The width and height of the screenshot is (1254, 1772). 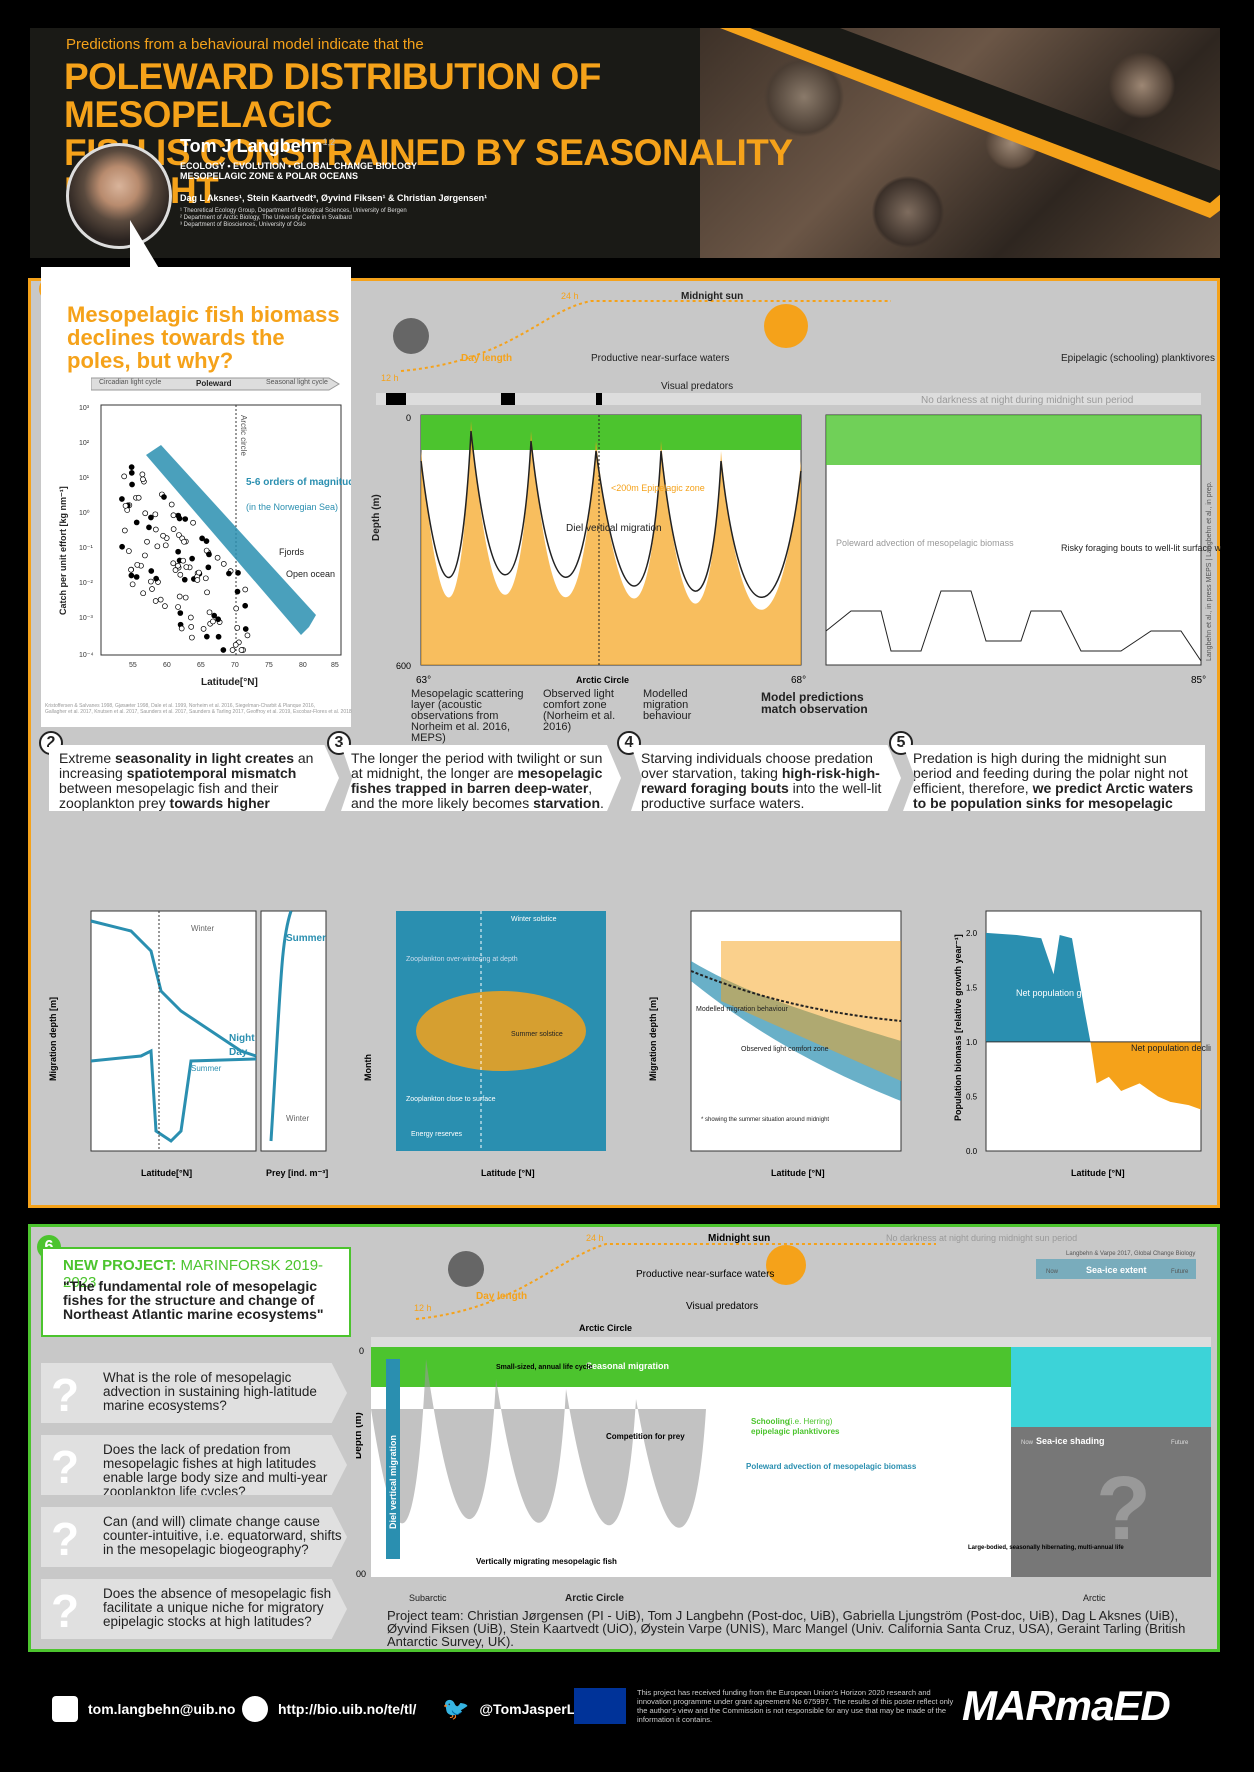 What do you see at coordinates (423, 1308) in the screenshot?
I see `p6-h12: 12 h` at bounding box center [423, 1308].